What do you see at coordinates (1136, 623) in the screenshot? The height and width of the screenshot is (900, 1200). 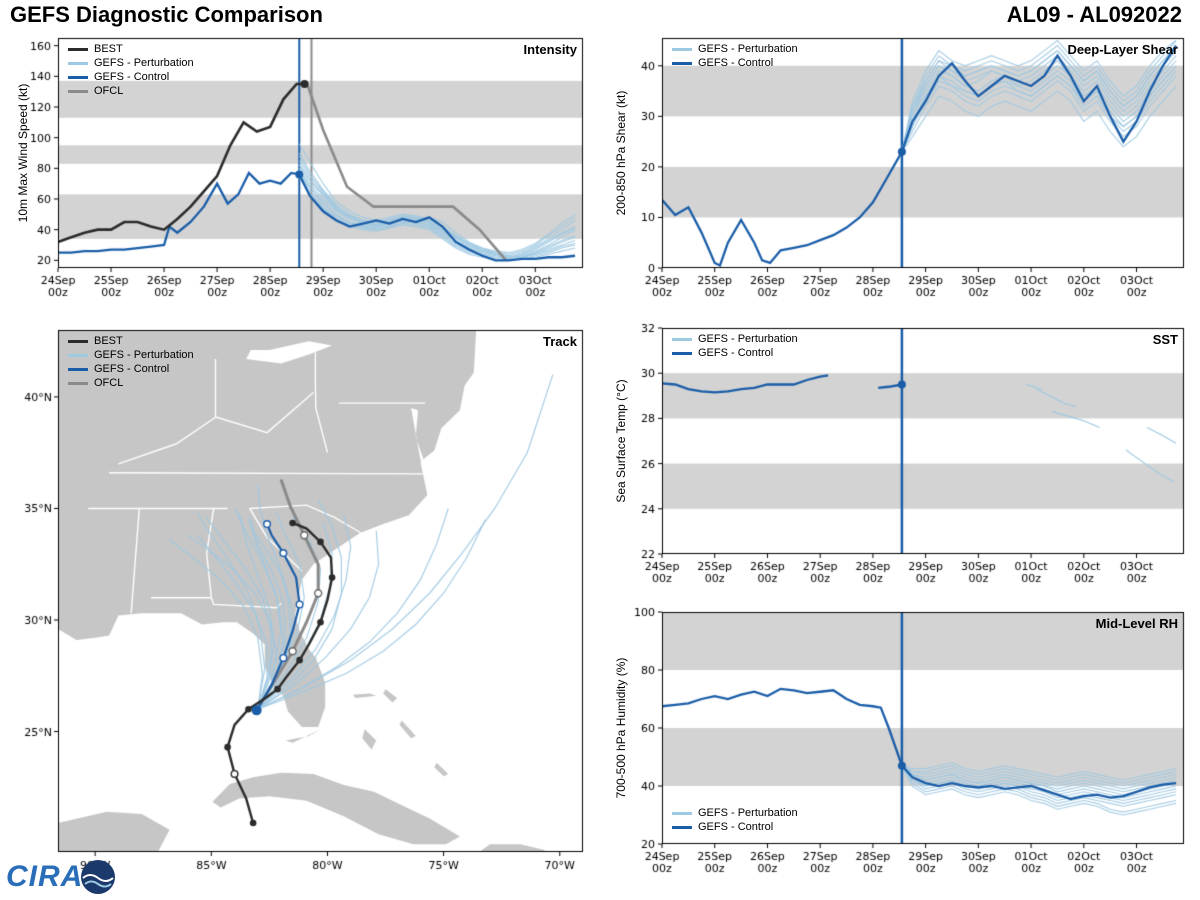 I see `rh-panel-title: Mid-Level RH` at bounding box center [1136, 623].